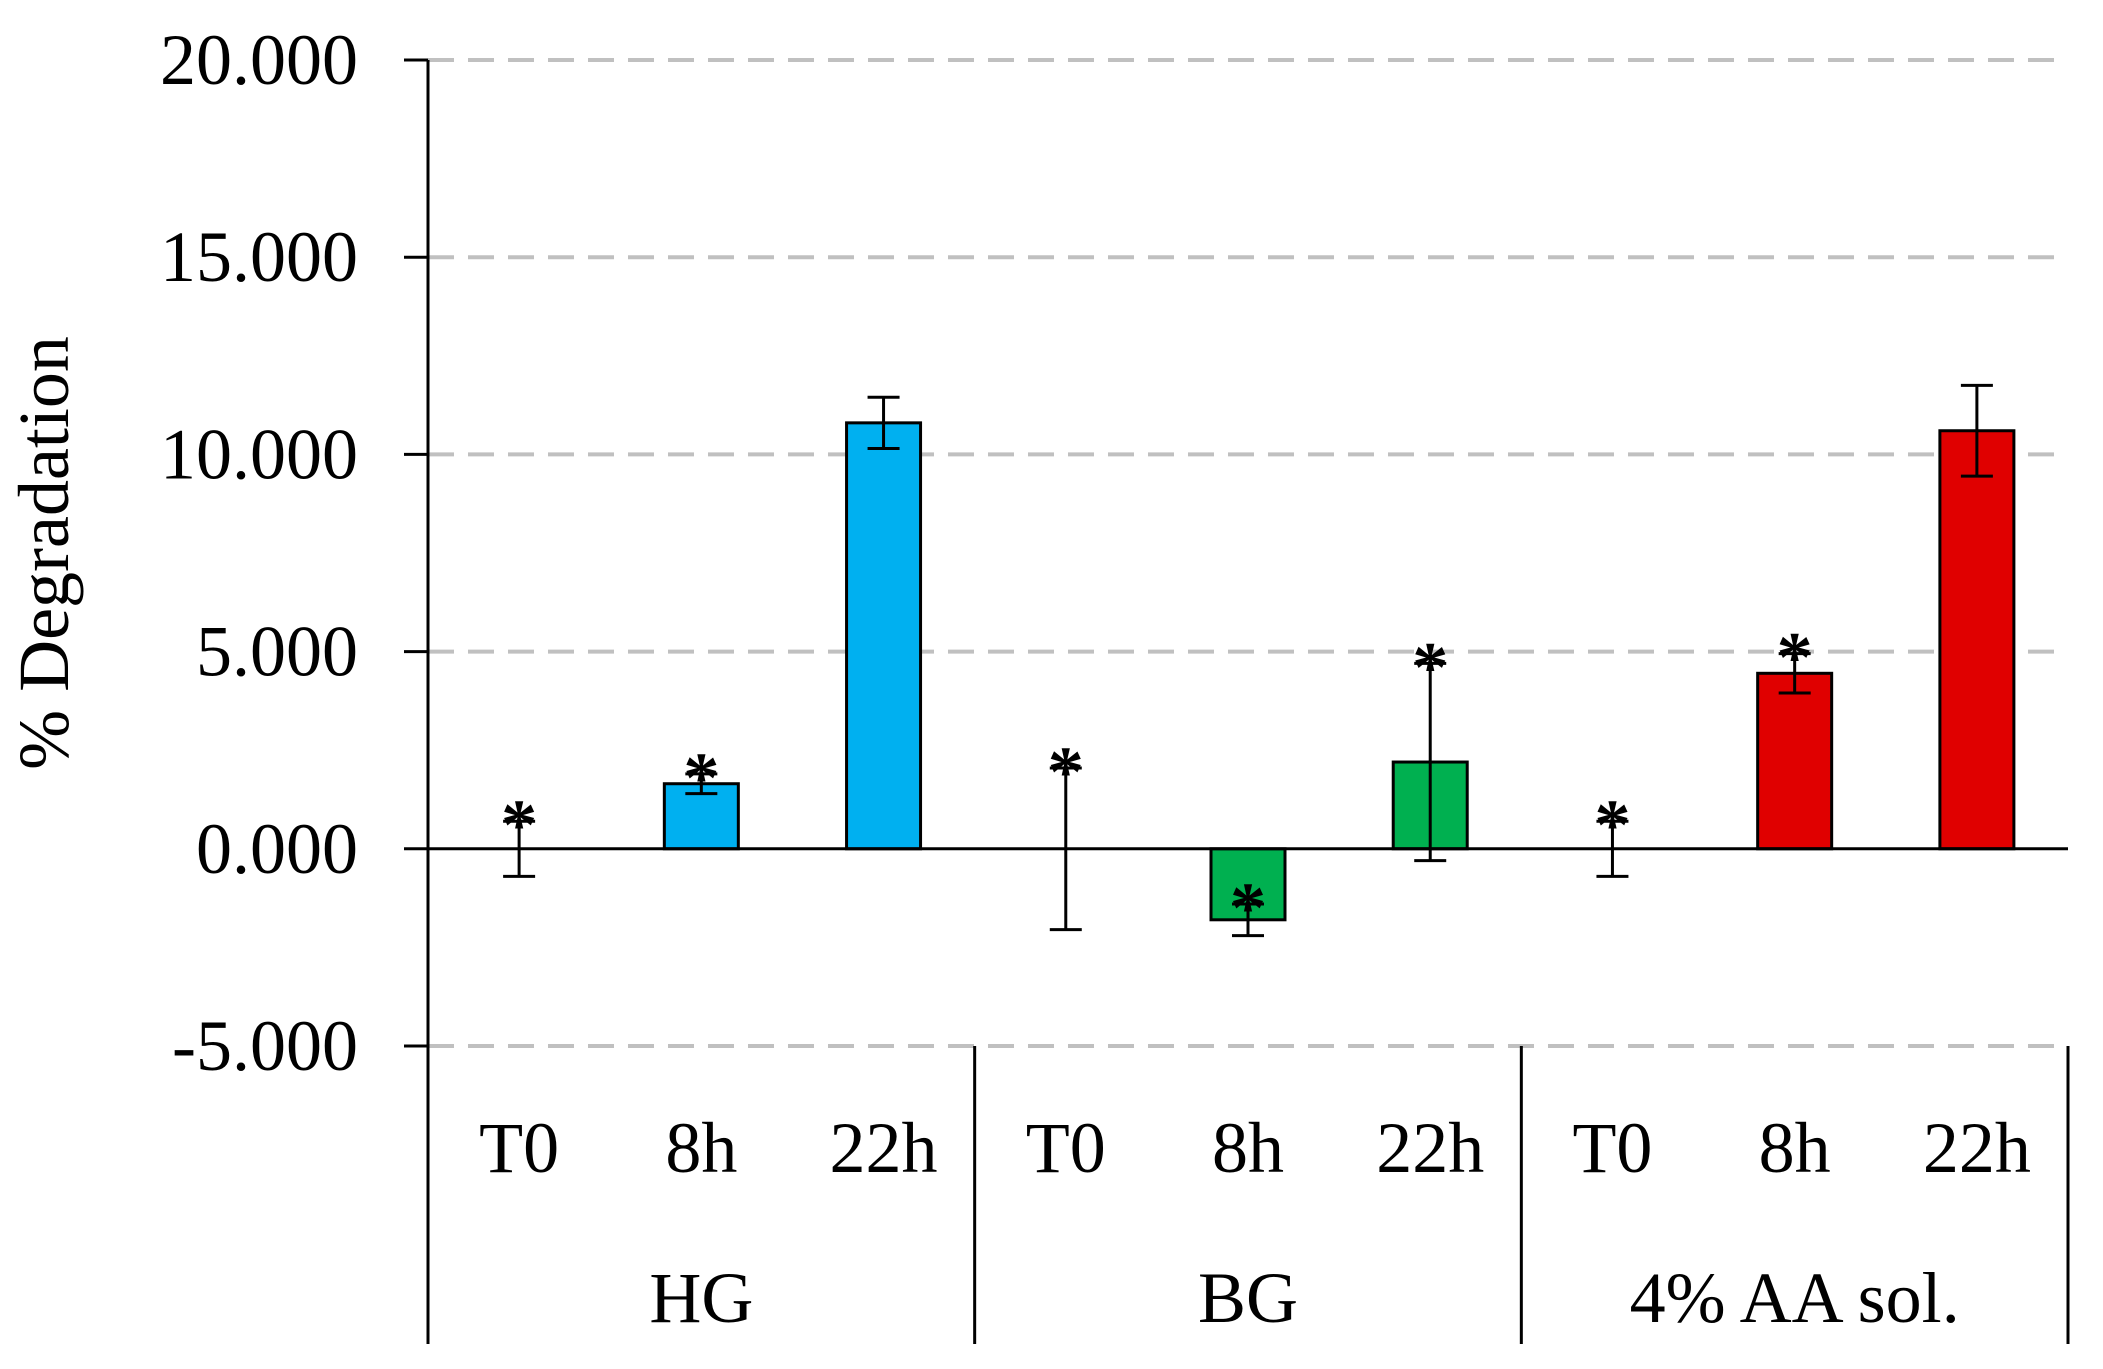 Image resolution: width=2103 pixels, height=1369 pixels. What do you see at coordinates (701, 1298) in the screenshot?
I see `x-group-label: HG` at bounding box center [701, 1298].